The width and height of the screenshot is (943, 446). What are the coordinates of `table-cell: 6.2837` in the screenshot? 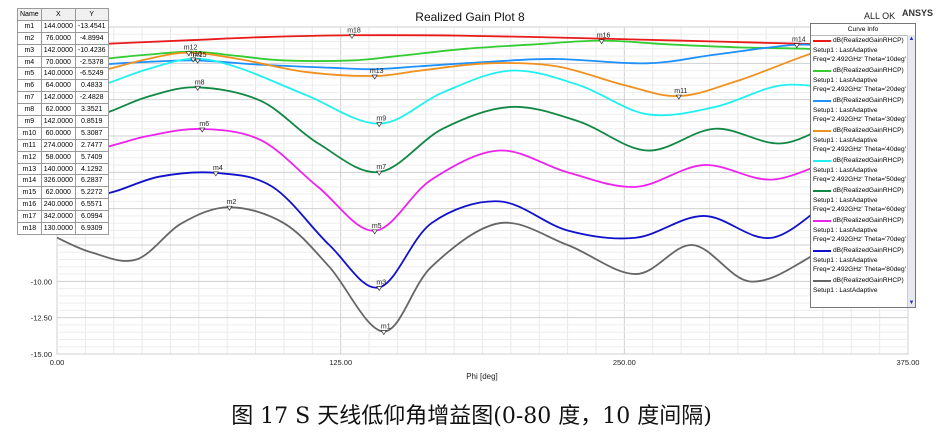 It's located at (91, 181).